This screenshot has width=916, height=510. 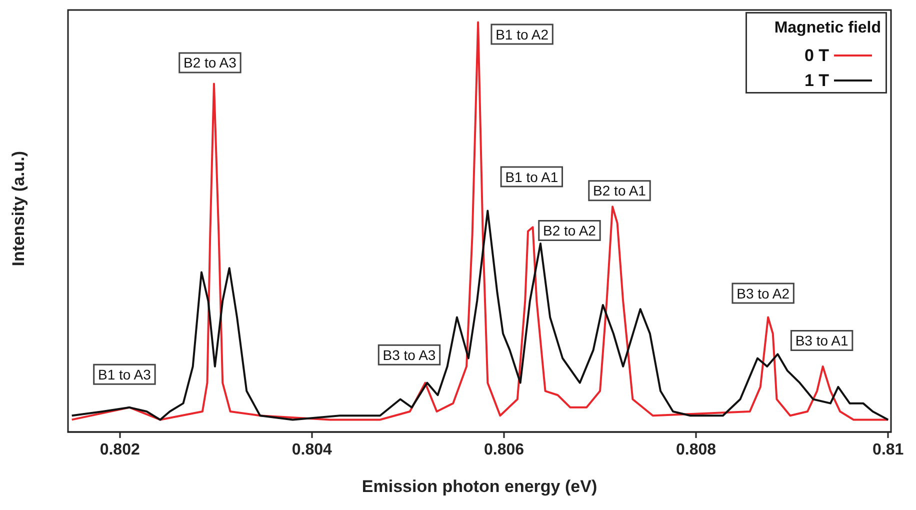 I want to click on x-tick-label: 0.804, so click(x=312, y=450).